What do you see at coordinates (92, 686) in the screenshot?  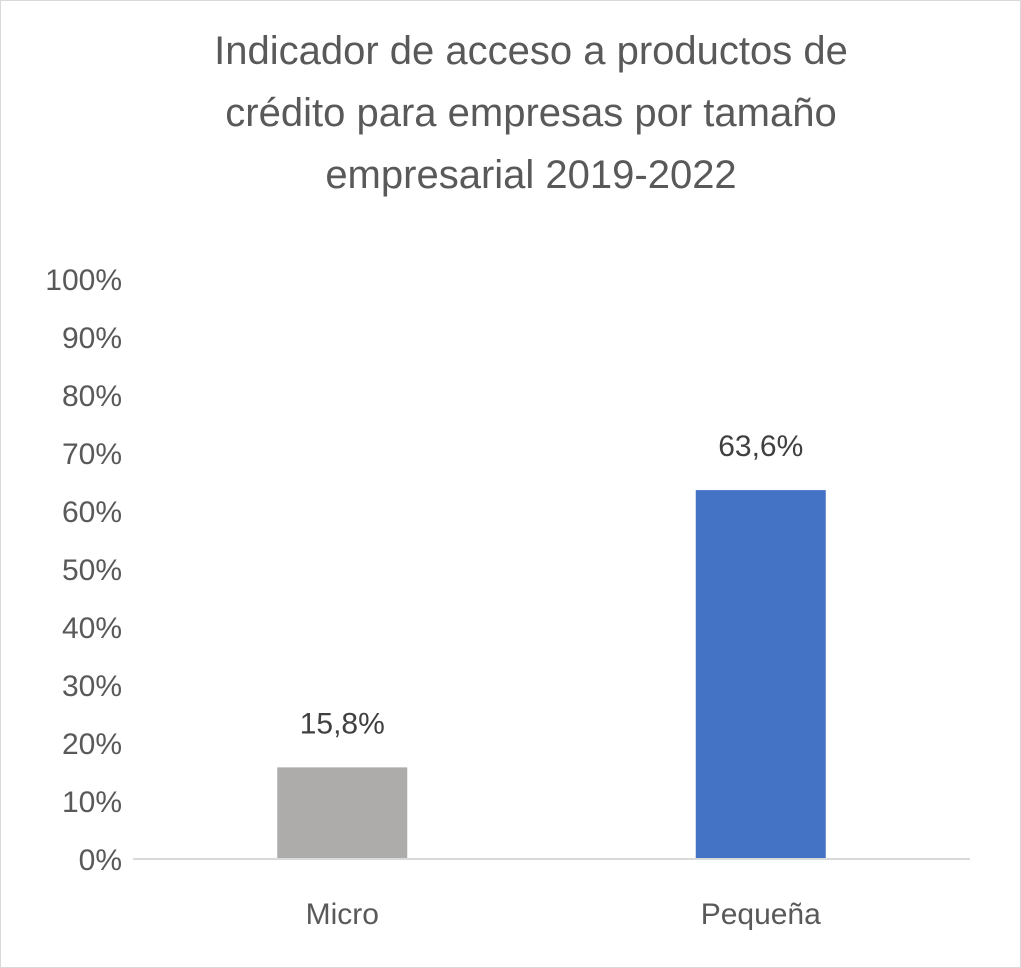 I see `y-tick-label: 30%` at bounding box center [92, 686].